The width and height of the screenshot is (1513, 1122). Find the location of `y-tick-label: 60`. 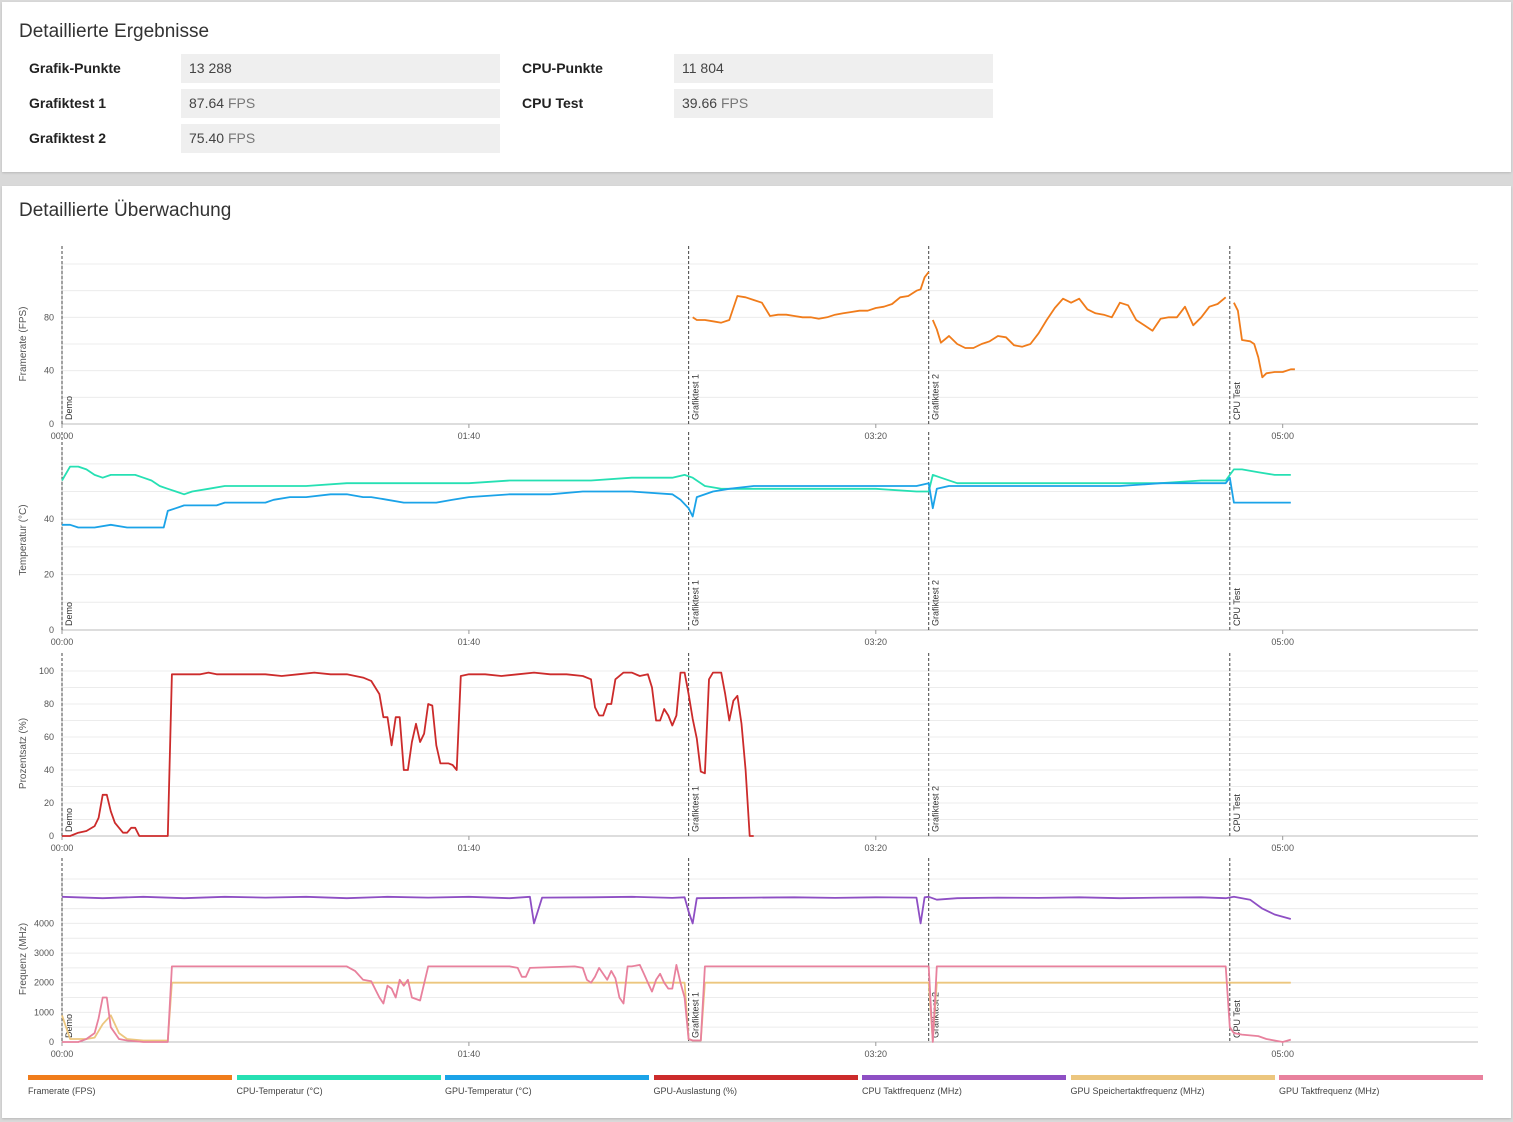

y-tick-label: 60 is located at coordinates (49, 737).